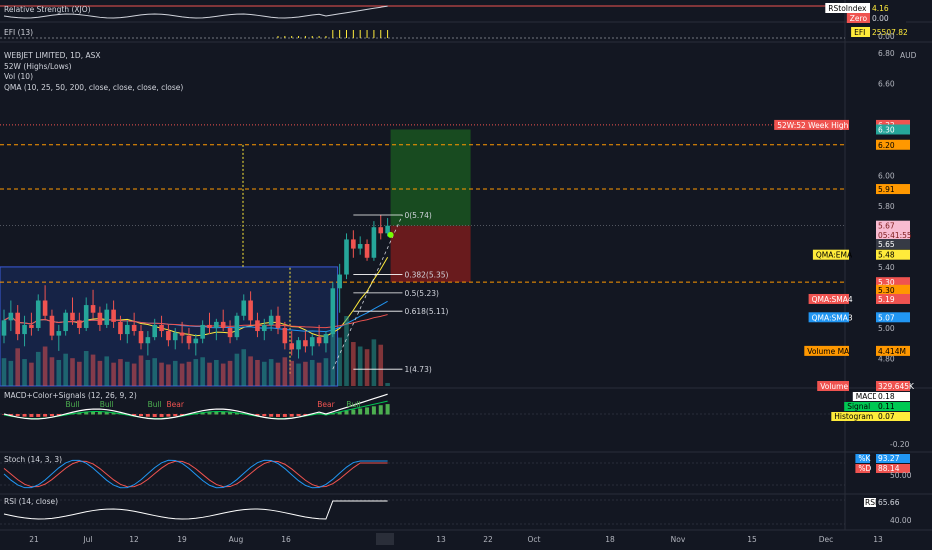  I want to click on time-axis-label: 22, so click(488, 539).